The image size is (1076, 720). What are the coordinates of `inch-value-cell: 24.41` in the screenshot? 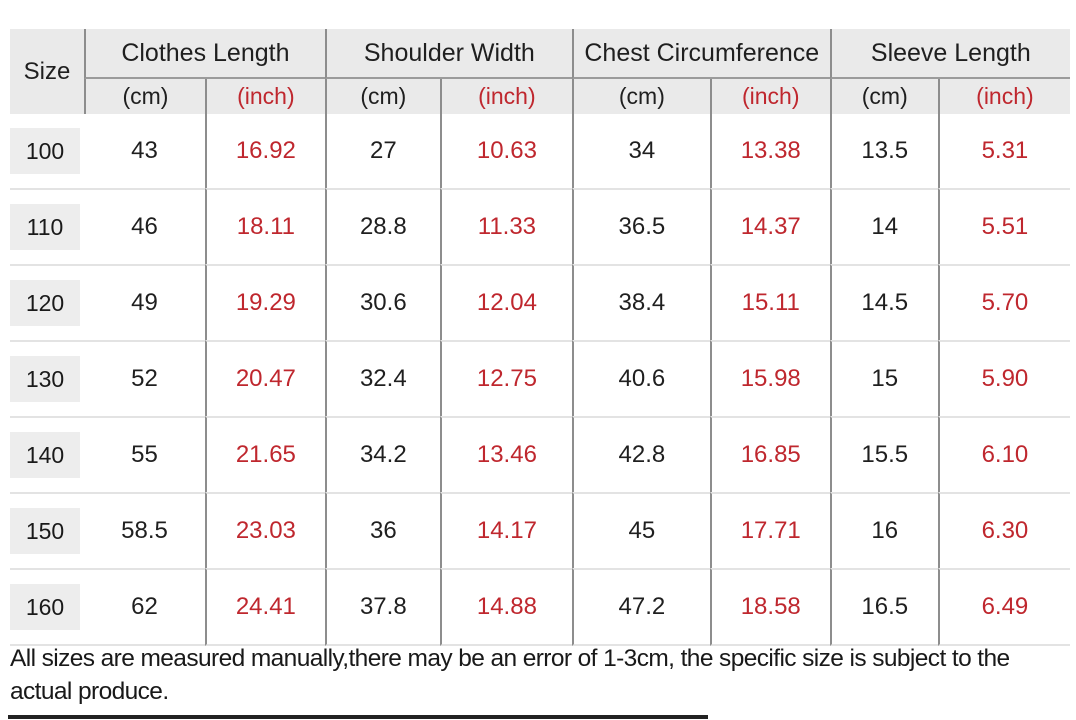 It's located at (264, 607).